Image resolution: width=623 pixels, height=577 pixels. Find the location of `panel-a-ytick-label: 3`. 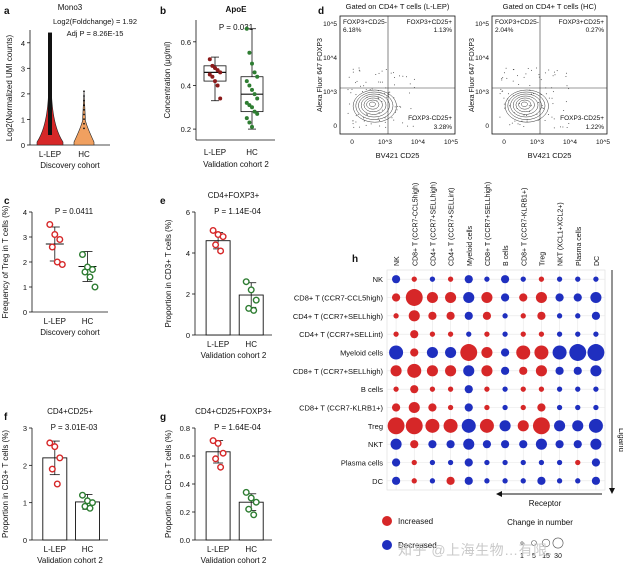

panel-a-ytick-label: 3 is located at coordinates (23, 68).